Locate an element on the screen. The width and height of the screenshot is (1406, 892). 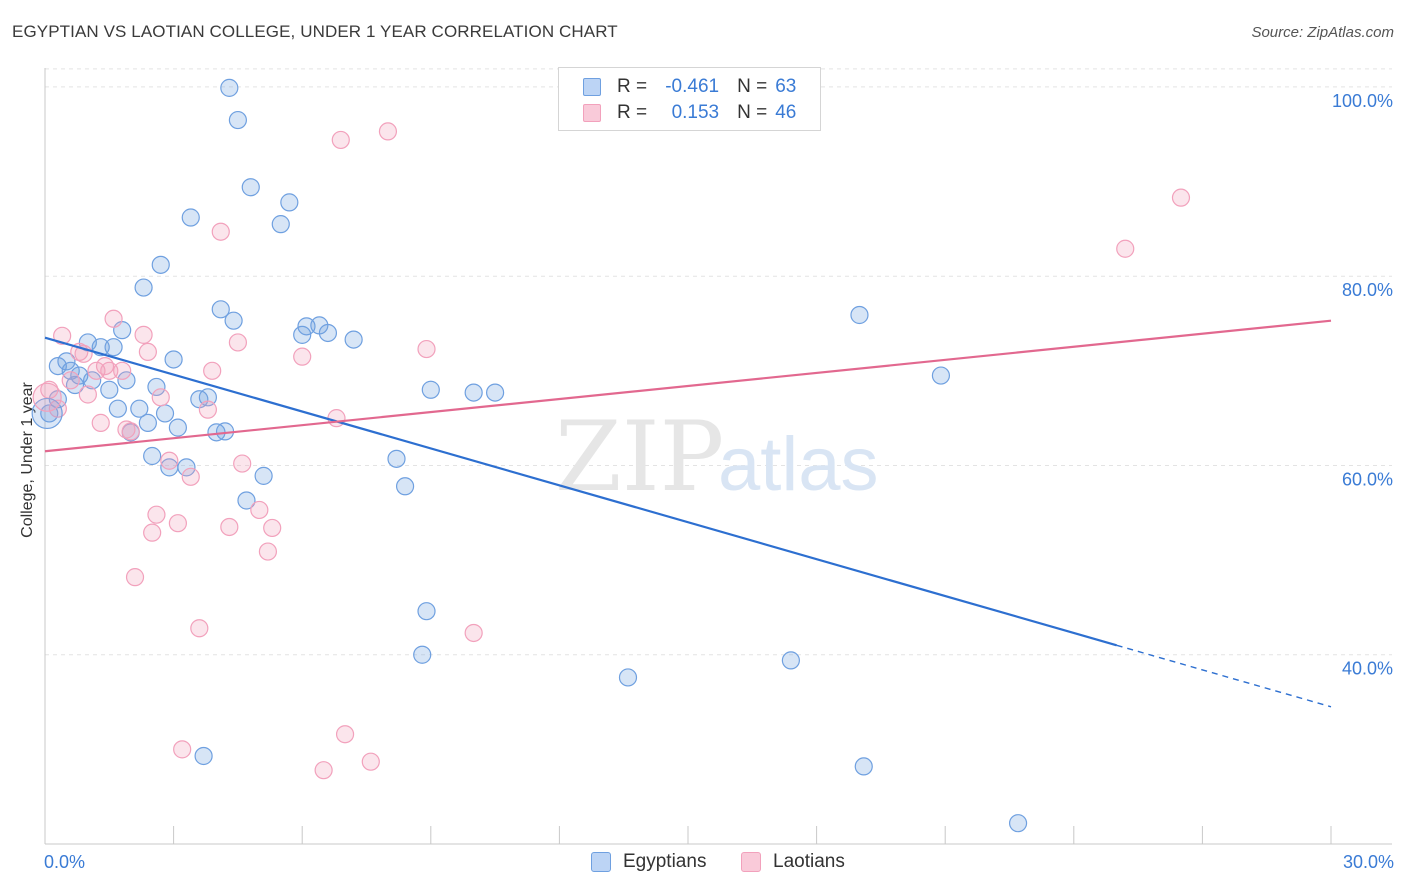
correlation-legend: R = -0.461 N = 63 R = 0.153 N = 46 is located at coordinates (689, 99).